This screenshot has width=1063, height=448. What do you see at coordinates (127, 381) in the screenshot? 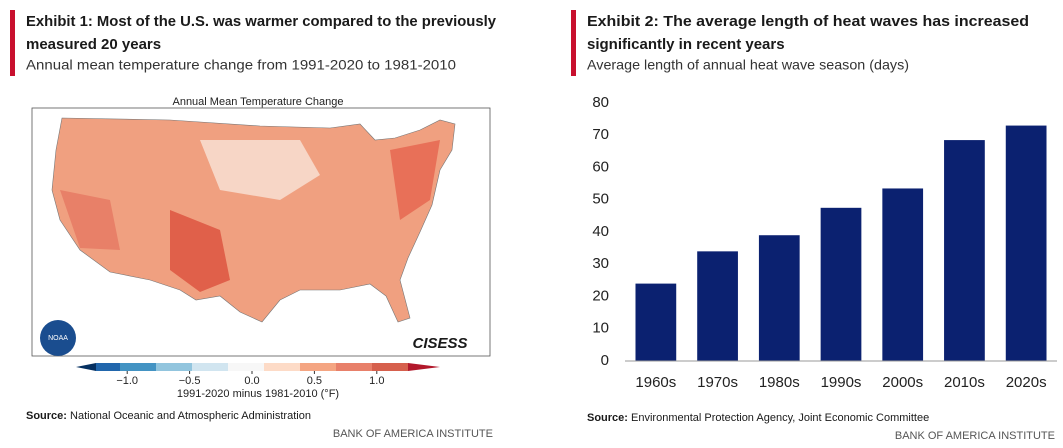
I see `colorbar-tick-label: −1.0` at bounding box center [127, 381].